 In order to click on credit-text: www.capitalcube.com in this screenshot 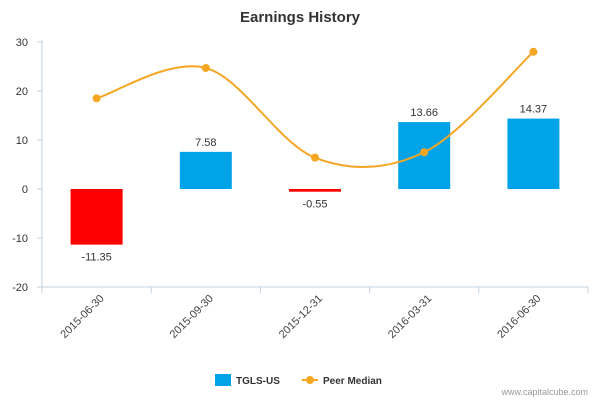, I will do `click(544, 392)`.